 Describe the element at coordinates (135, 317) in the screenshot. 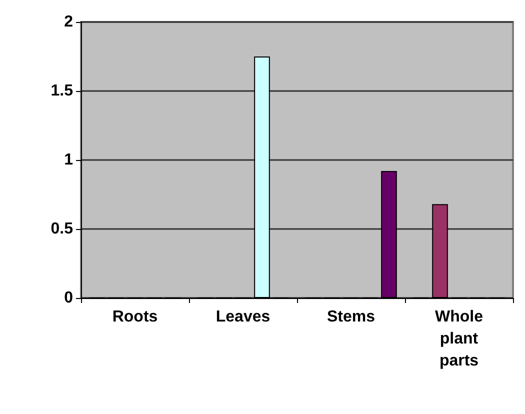

I see `x-tick-label: Roots` at that location.